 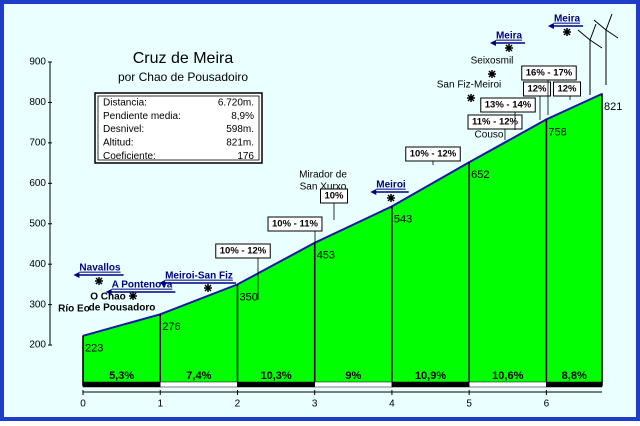 I want to click on stat-value: 176, so click(x=245, y=156).